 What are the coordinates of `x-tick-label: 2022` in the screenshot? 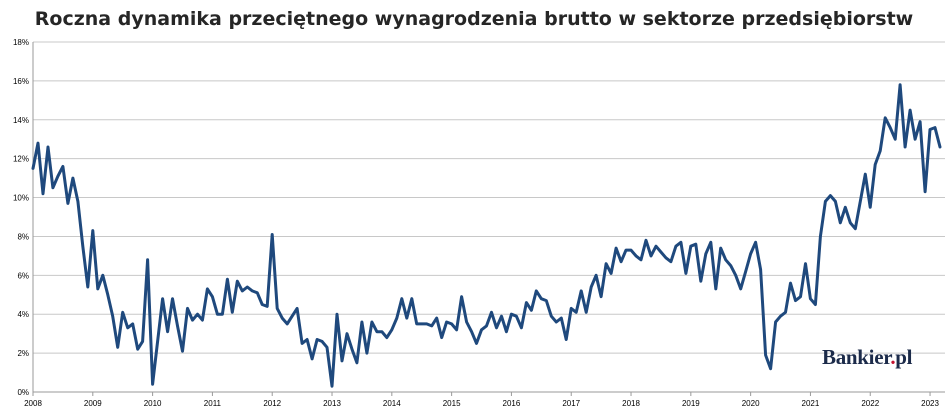 It's located at (870, 403).